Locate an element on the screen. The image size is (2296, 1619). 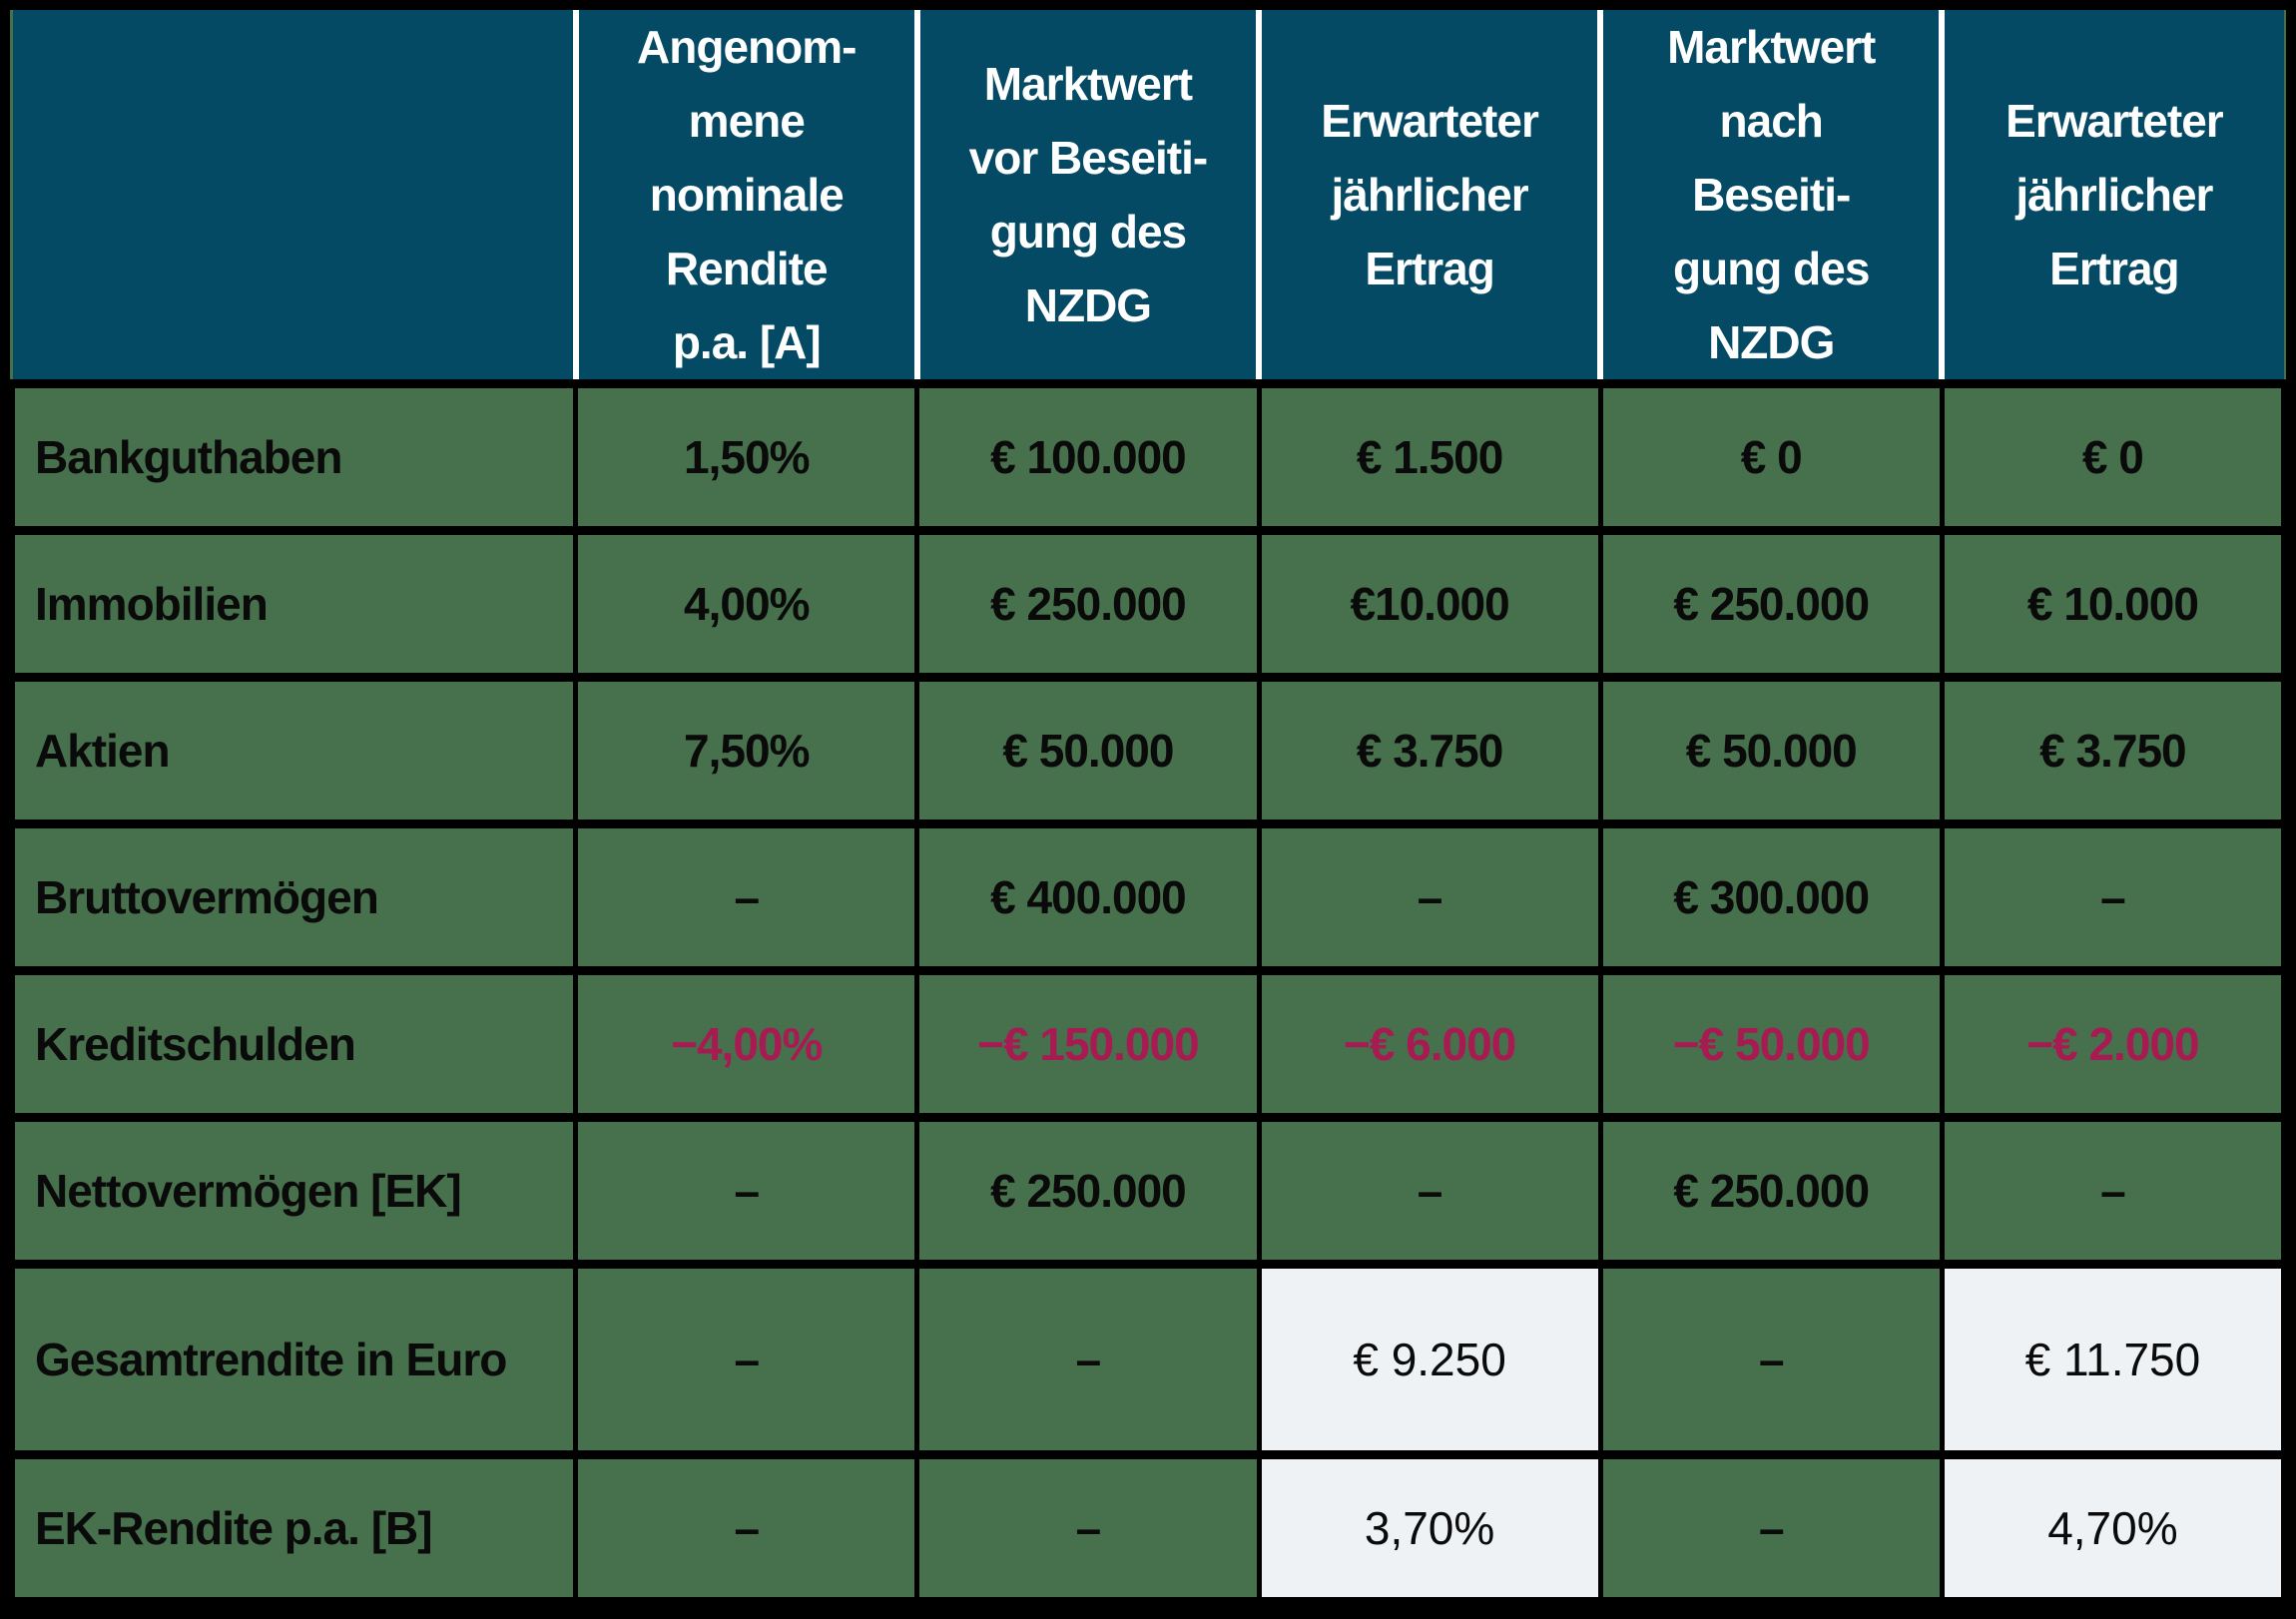
table-cell: 1,50% is located at coordinates (746, 457).